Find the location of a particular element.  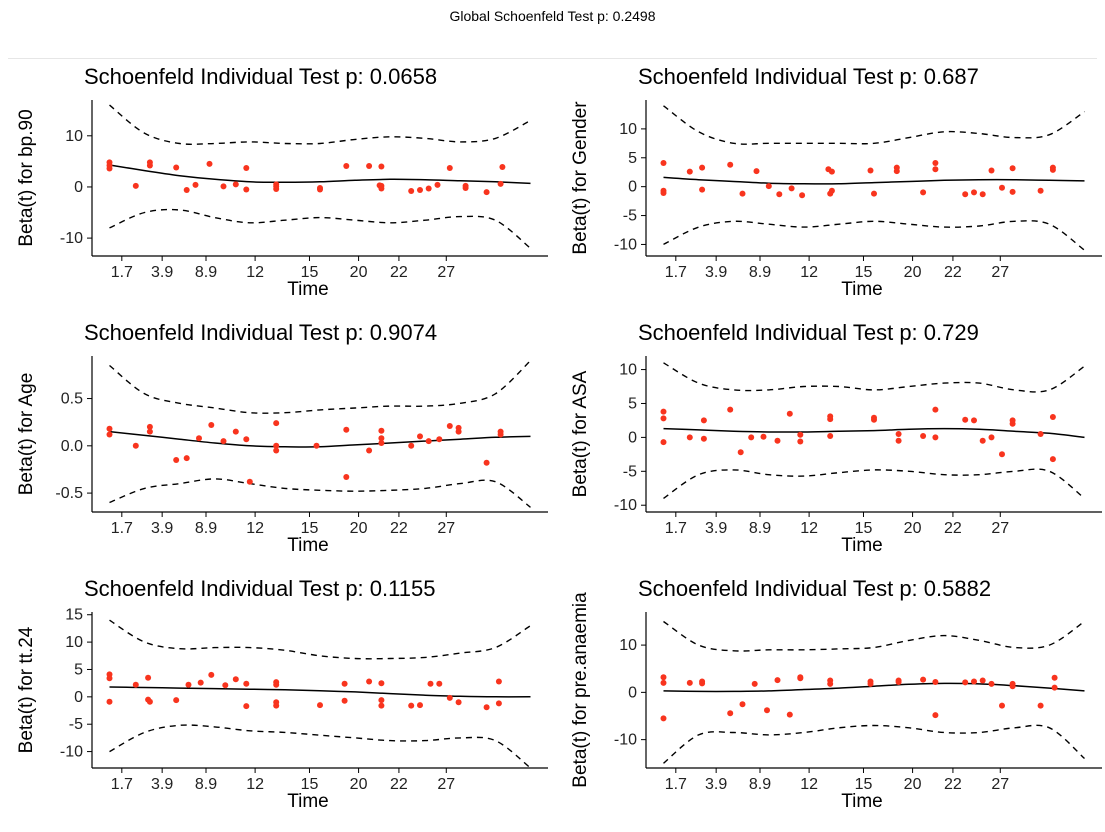

y-tick-label: -5 is located at coordinates (76, 724).